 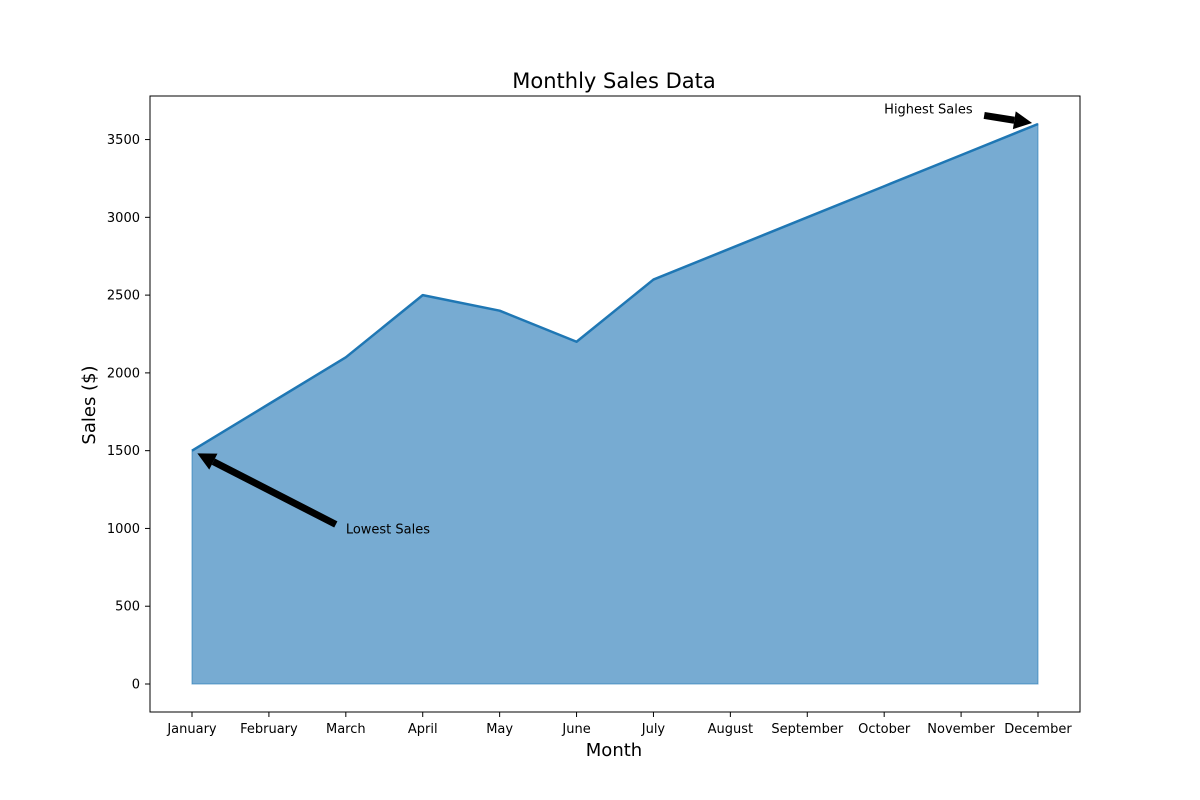 I want to click on x-tick-label: April, so click(x=423, y=729).